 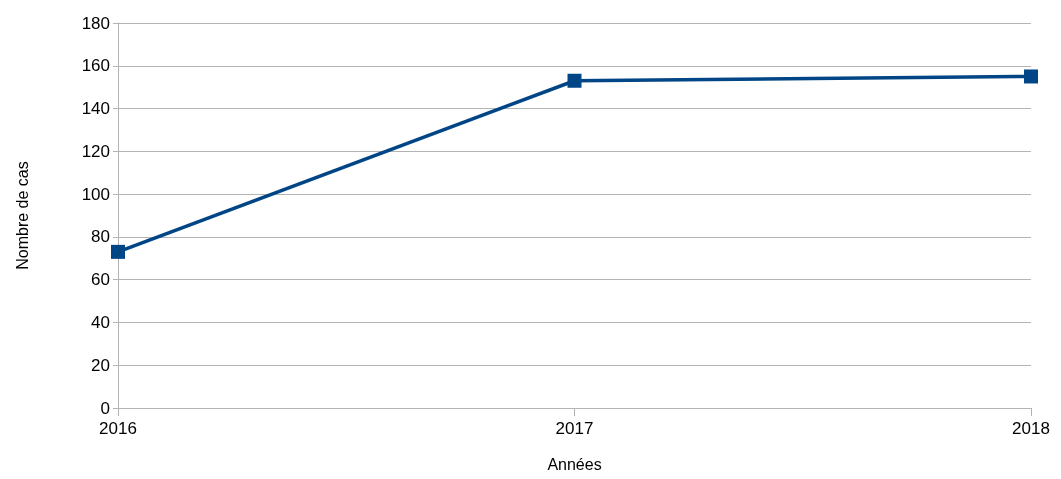 What do you see at coordinates (105, 408) in the screenshot?
I see `y-tick-label: 0` at bounding box center [105, 408].